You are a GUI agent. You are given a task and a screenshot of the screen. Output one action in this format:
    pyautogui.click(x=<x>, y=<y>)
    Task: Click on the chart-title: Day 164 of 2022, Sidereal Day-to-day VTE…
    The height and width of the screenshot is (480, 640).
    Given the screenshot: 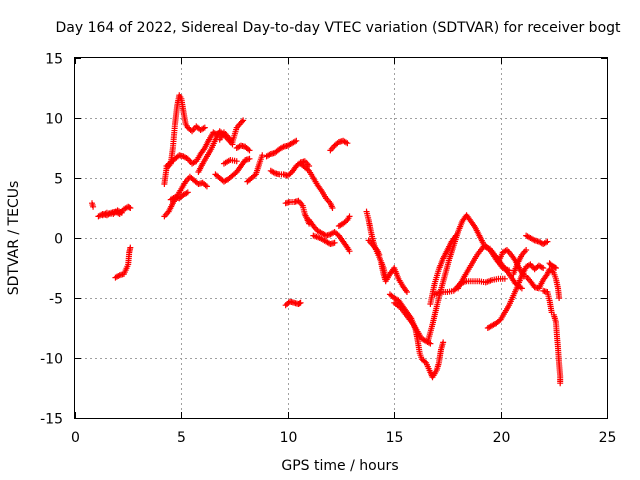 What is the action you would take?
    pyautogui.click(x=338, y=28)
    